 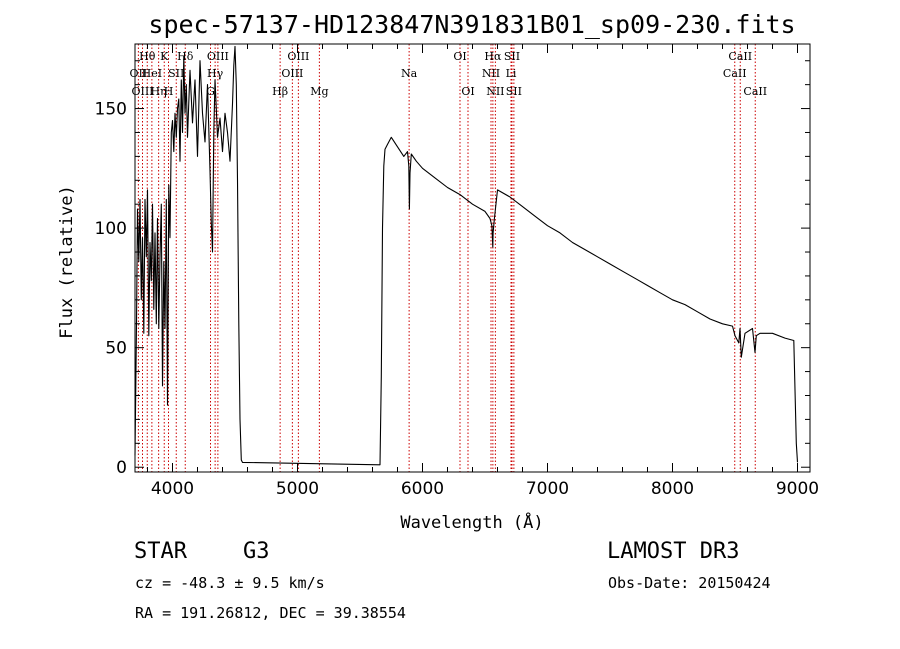 What do you see at coordinates (512, 56) in the screenshot?
I see `line-label-22: SII` at bounding box center [512, 56].